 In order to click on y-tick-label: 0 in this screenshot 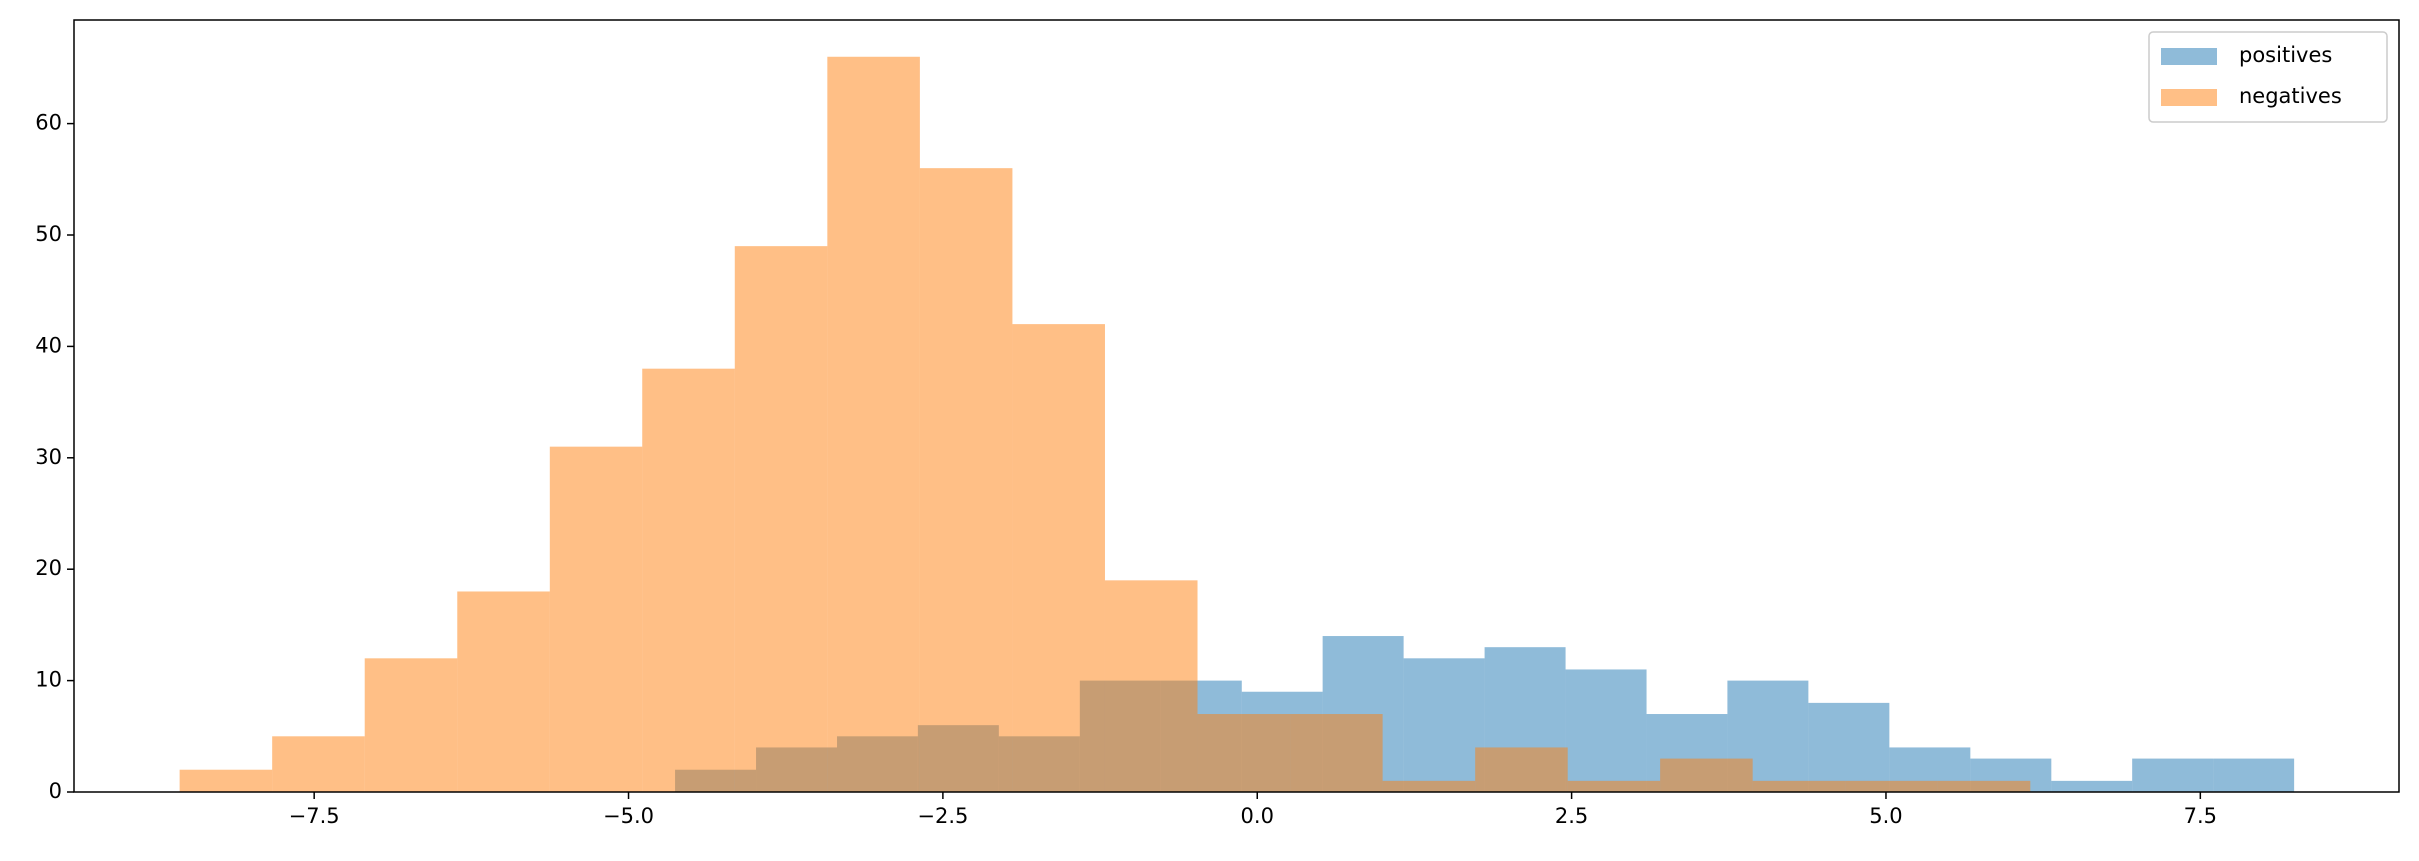, I will do `click(55, 791)`.